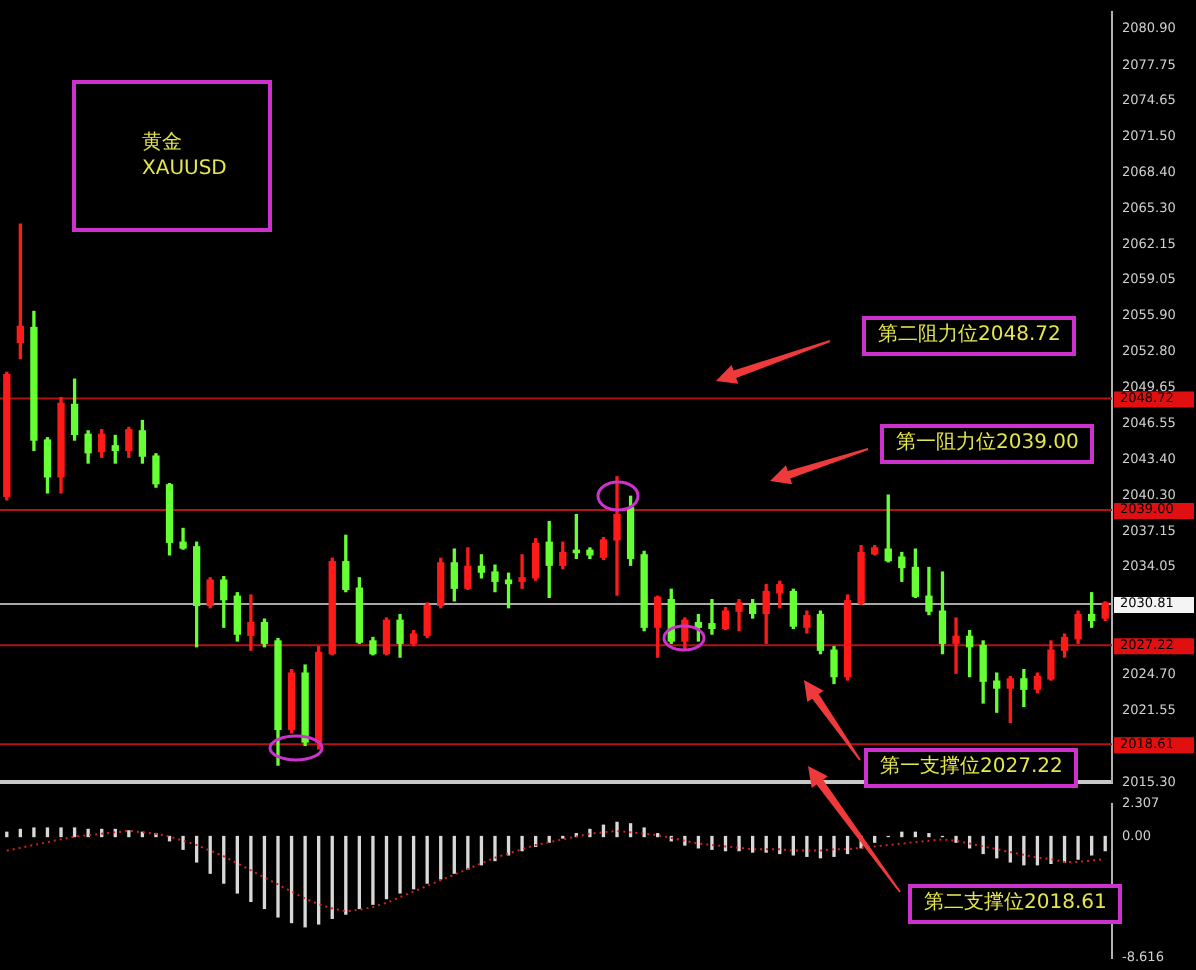  What do you see at coordinates (172, 156) in the screenshot?
I see `frame: 黄金 XAUUSD` at bounding box center [172, 156].